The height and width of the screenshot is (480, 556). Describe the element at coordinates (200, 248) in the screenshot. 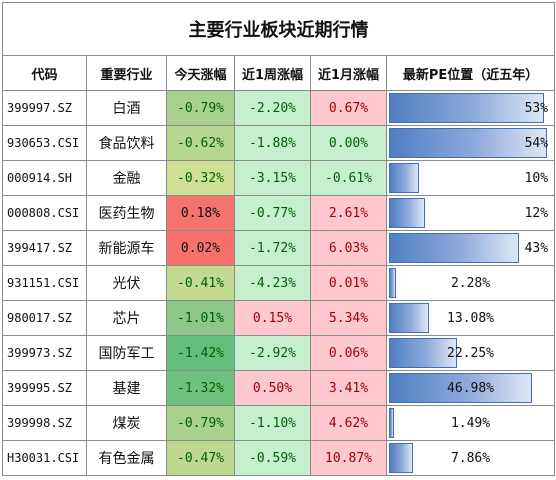

I see `cell-today: 0.02%` at that location.